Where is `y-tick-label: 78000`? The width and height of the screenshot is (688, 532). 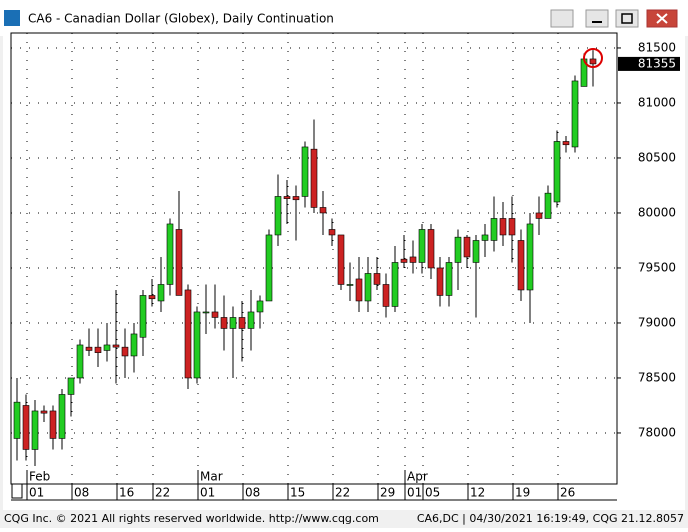 y-tick-label: 78000 is located at coordinates (657, 432).